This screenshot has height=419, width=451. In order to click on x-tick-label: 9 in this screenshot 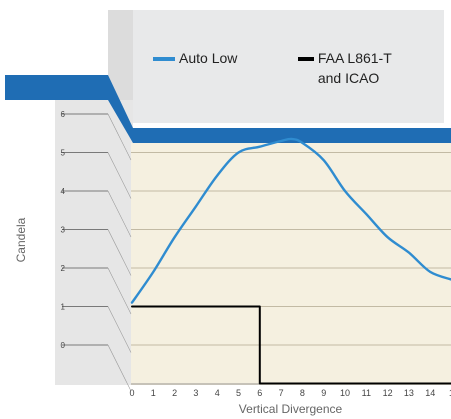, I will do `click(323, 393)`.